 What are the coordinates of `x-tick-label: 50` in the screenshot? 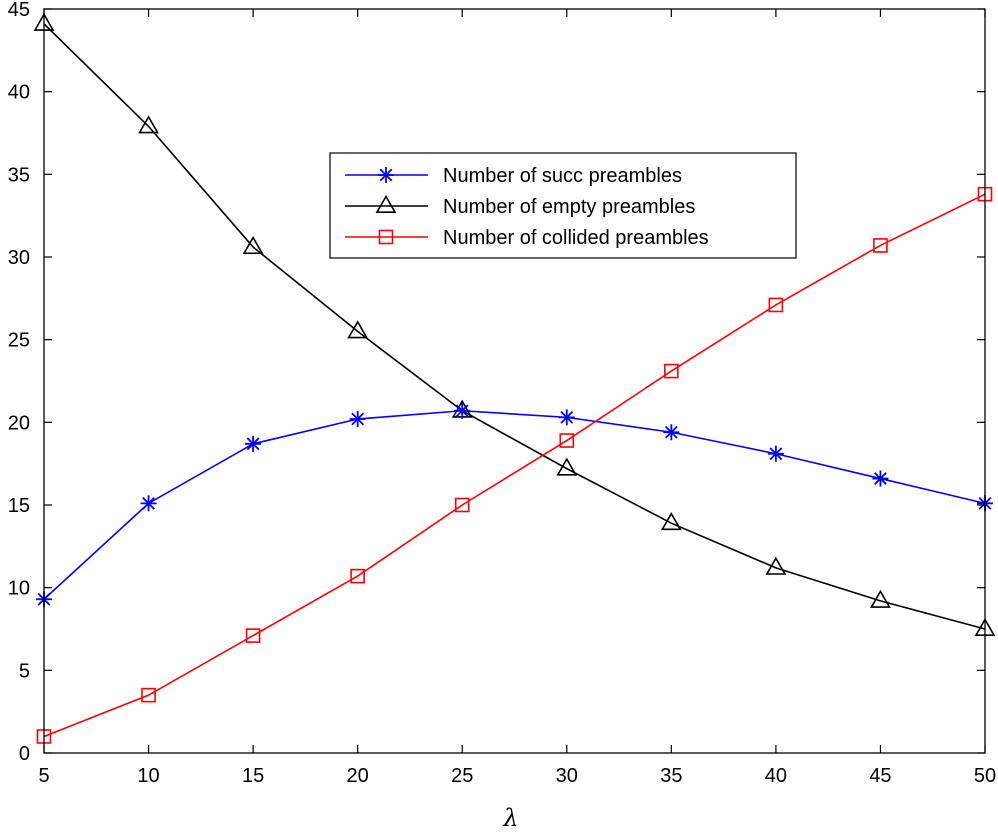 It's located at (985, 776).